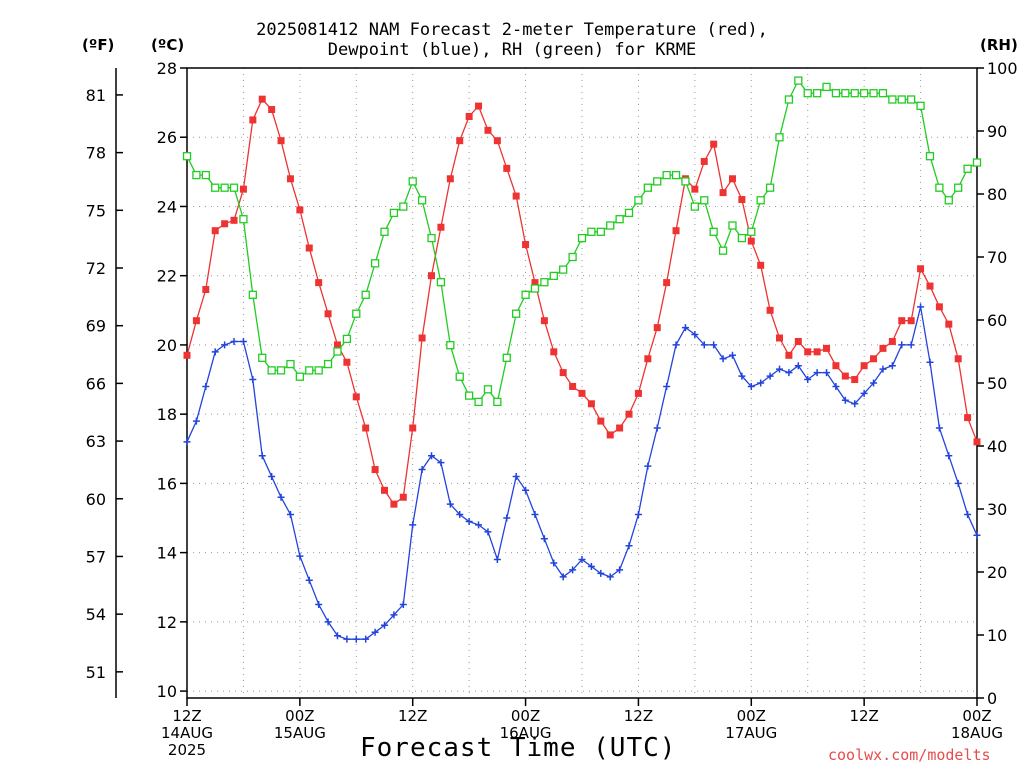 The image size is (1024, 768). I want to click on x-tick-label: 15AUG, so click(300, 733).